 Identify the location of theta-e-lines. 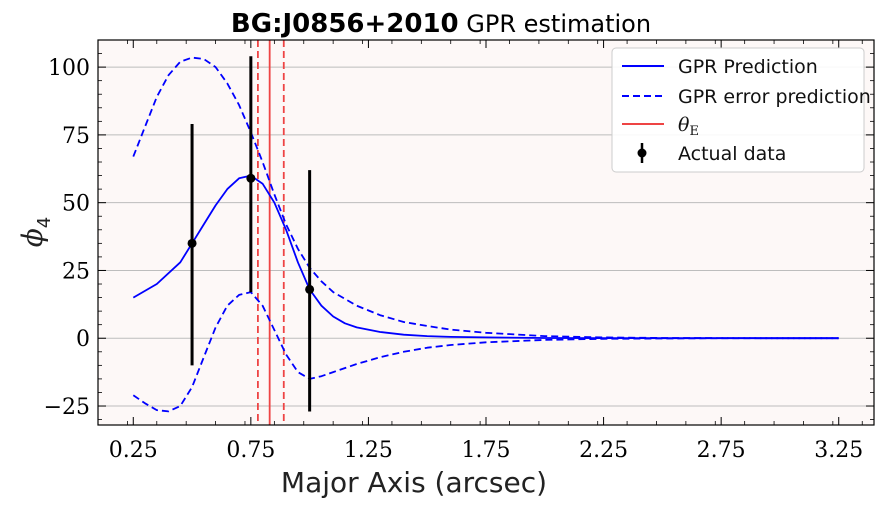
(271, 232).